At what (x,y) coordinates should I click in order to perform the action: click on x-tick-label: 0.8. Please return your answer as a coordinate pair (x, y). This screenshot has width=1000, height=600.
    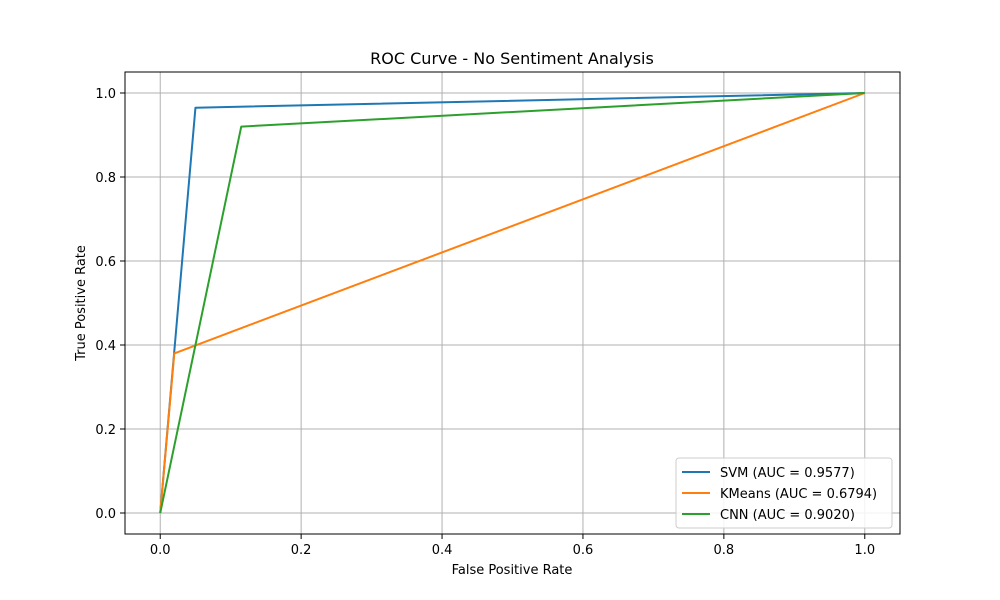
    Looking at the image, I should click on (724, 550).